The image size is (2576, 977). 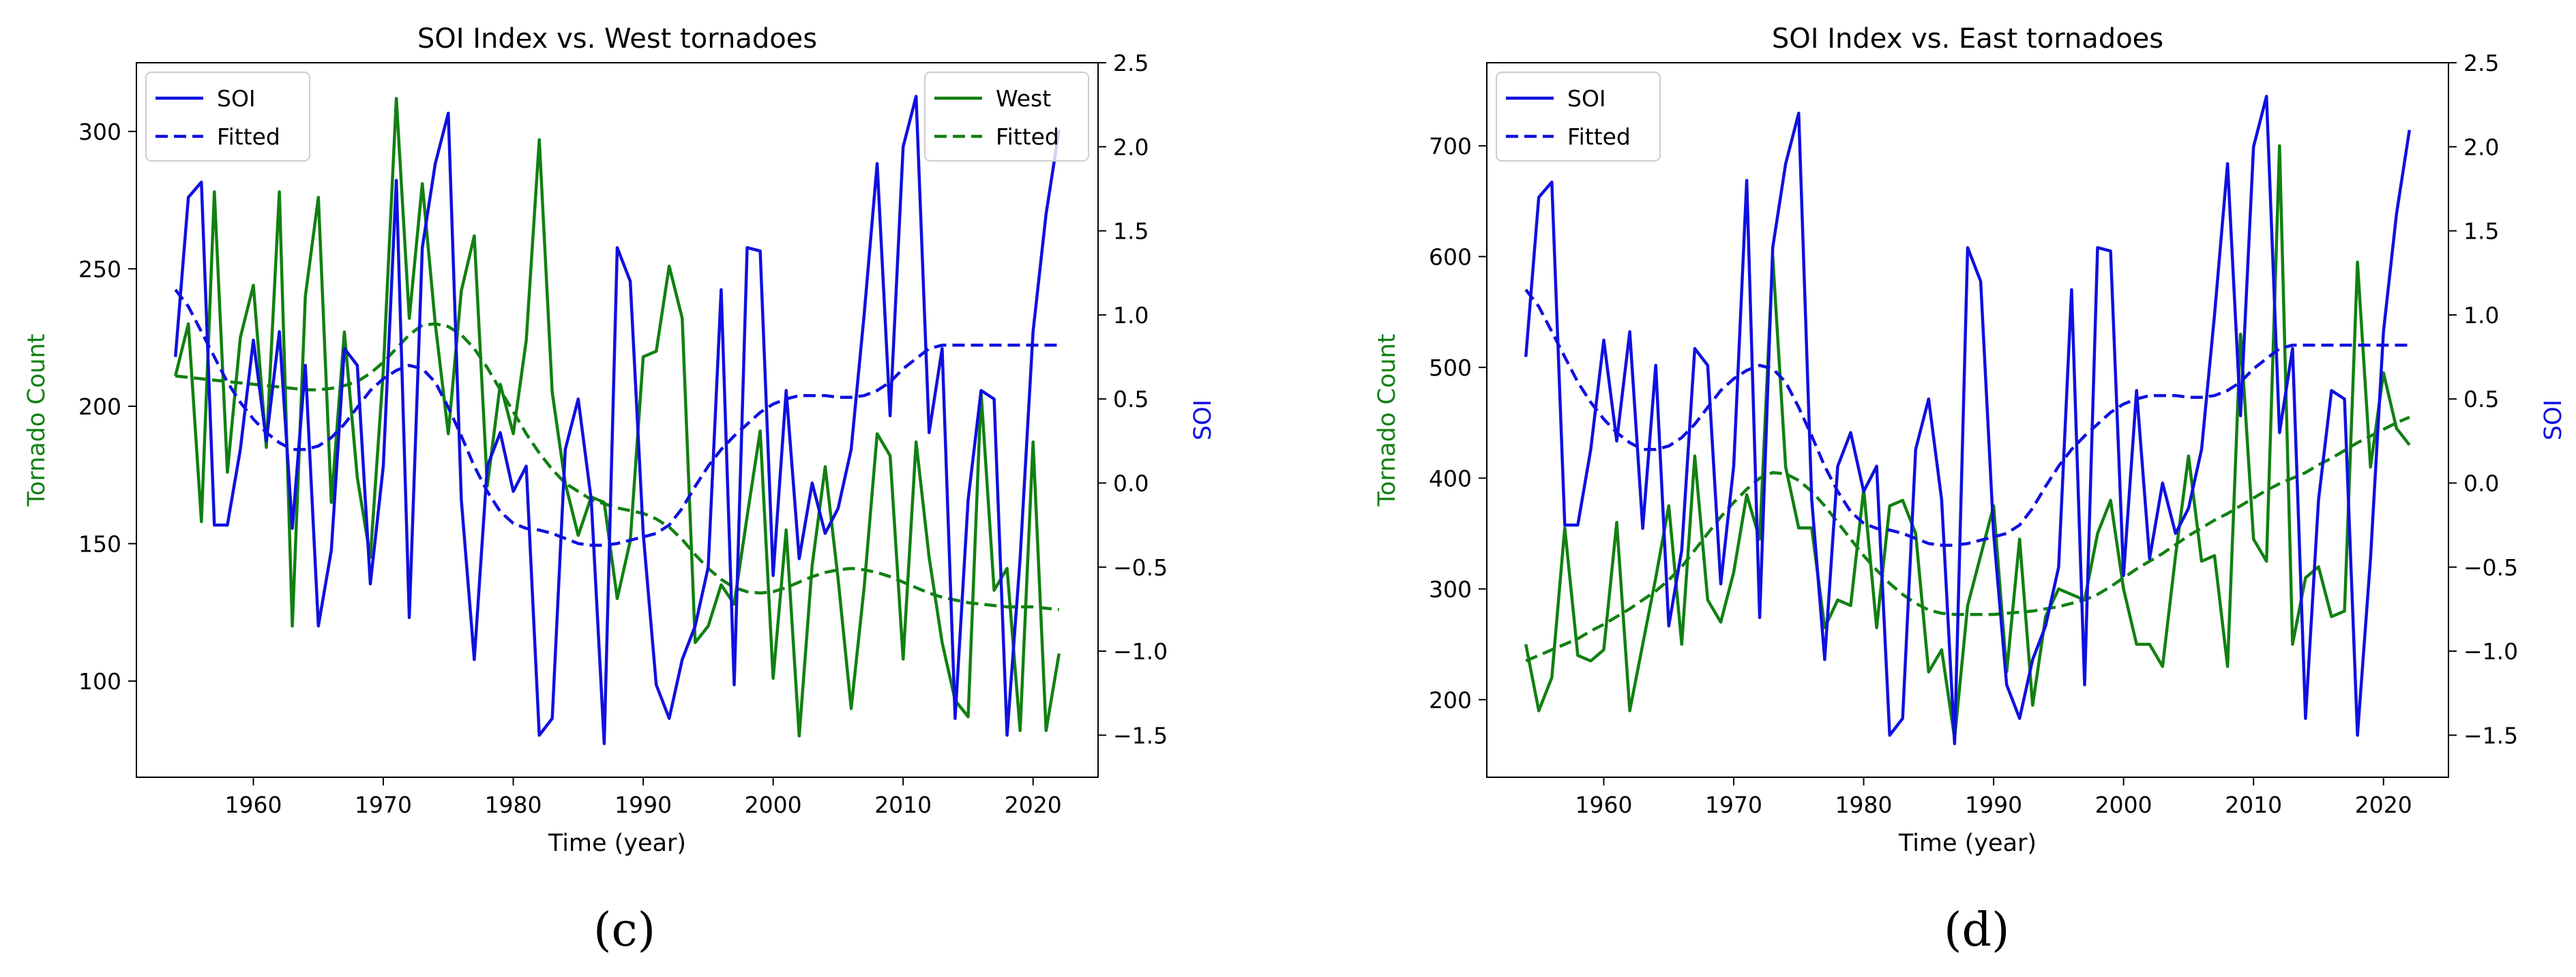 I want to click on panel0-left-legend-label: Fitted, so click(x=248, y=136).